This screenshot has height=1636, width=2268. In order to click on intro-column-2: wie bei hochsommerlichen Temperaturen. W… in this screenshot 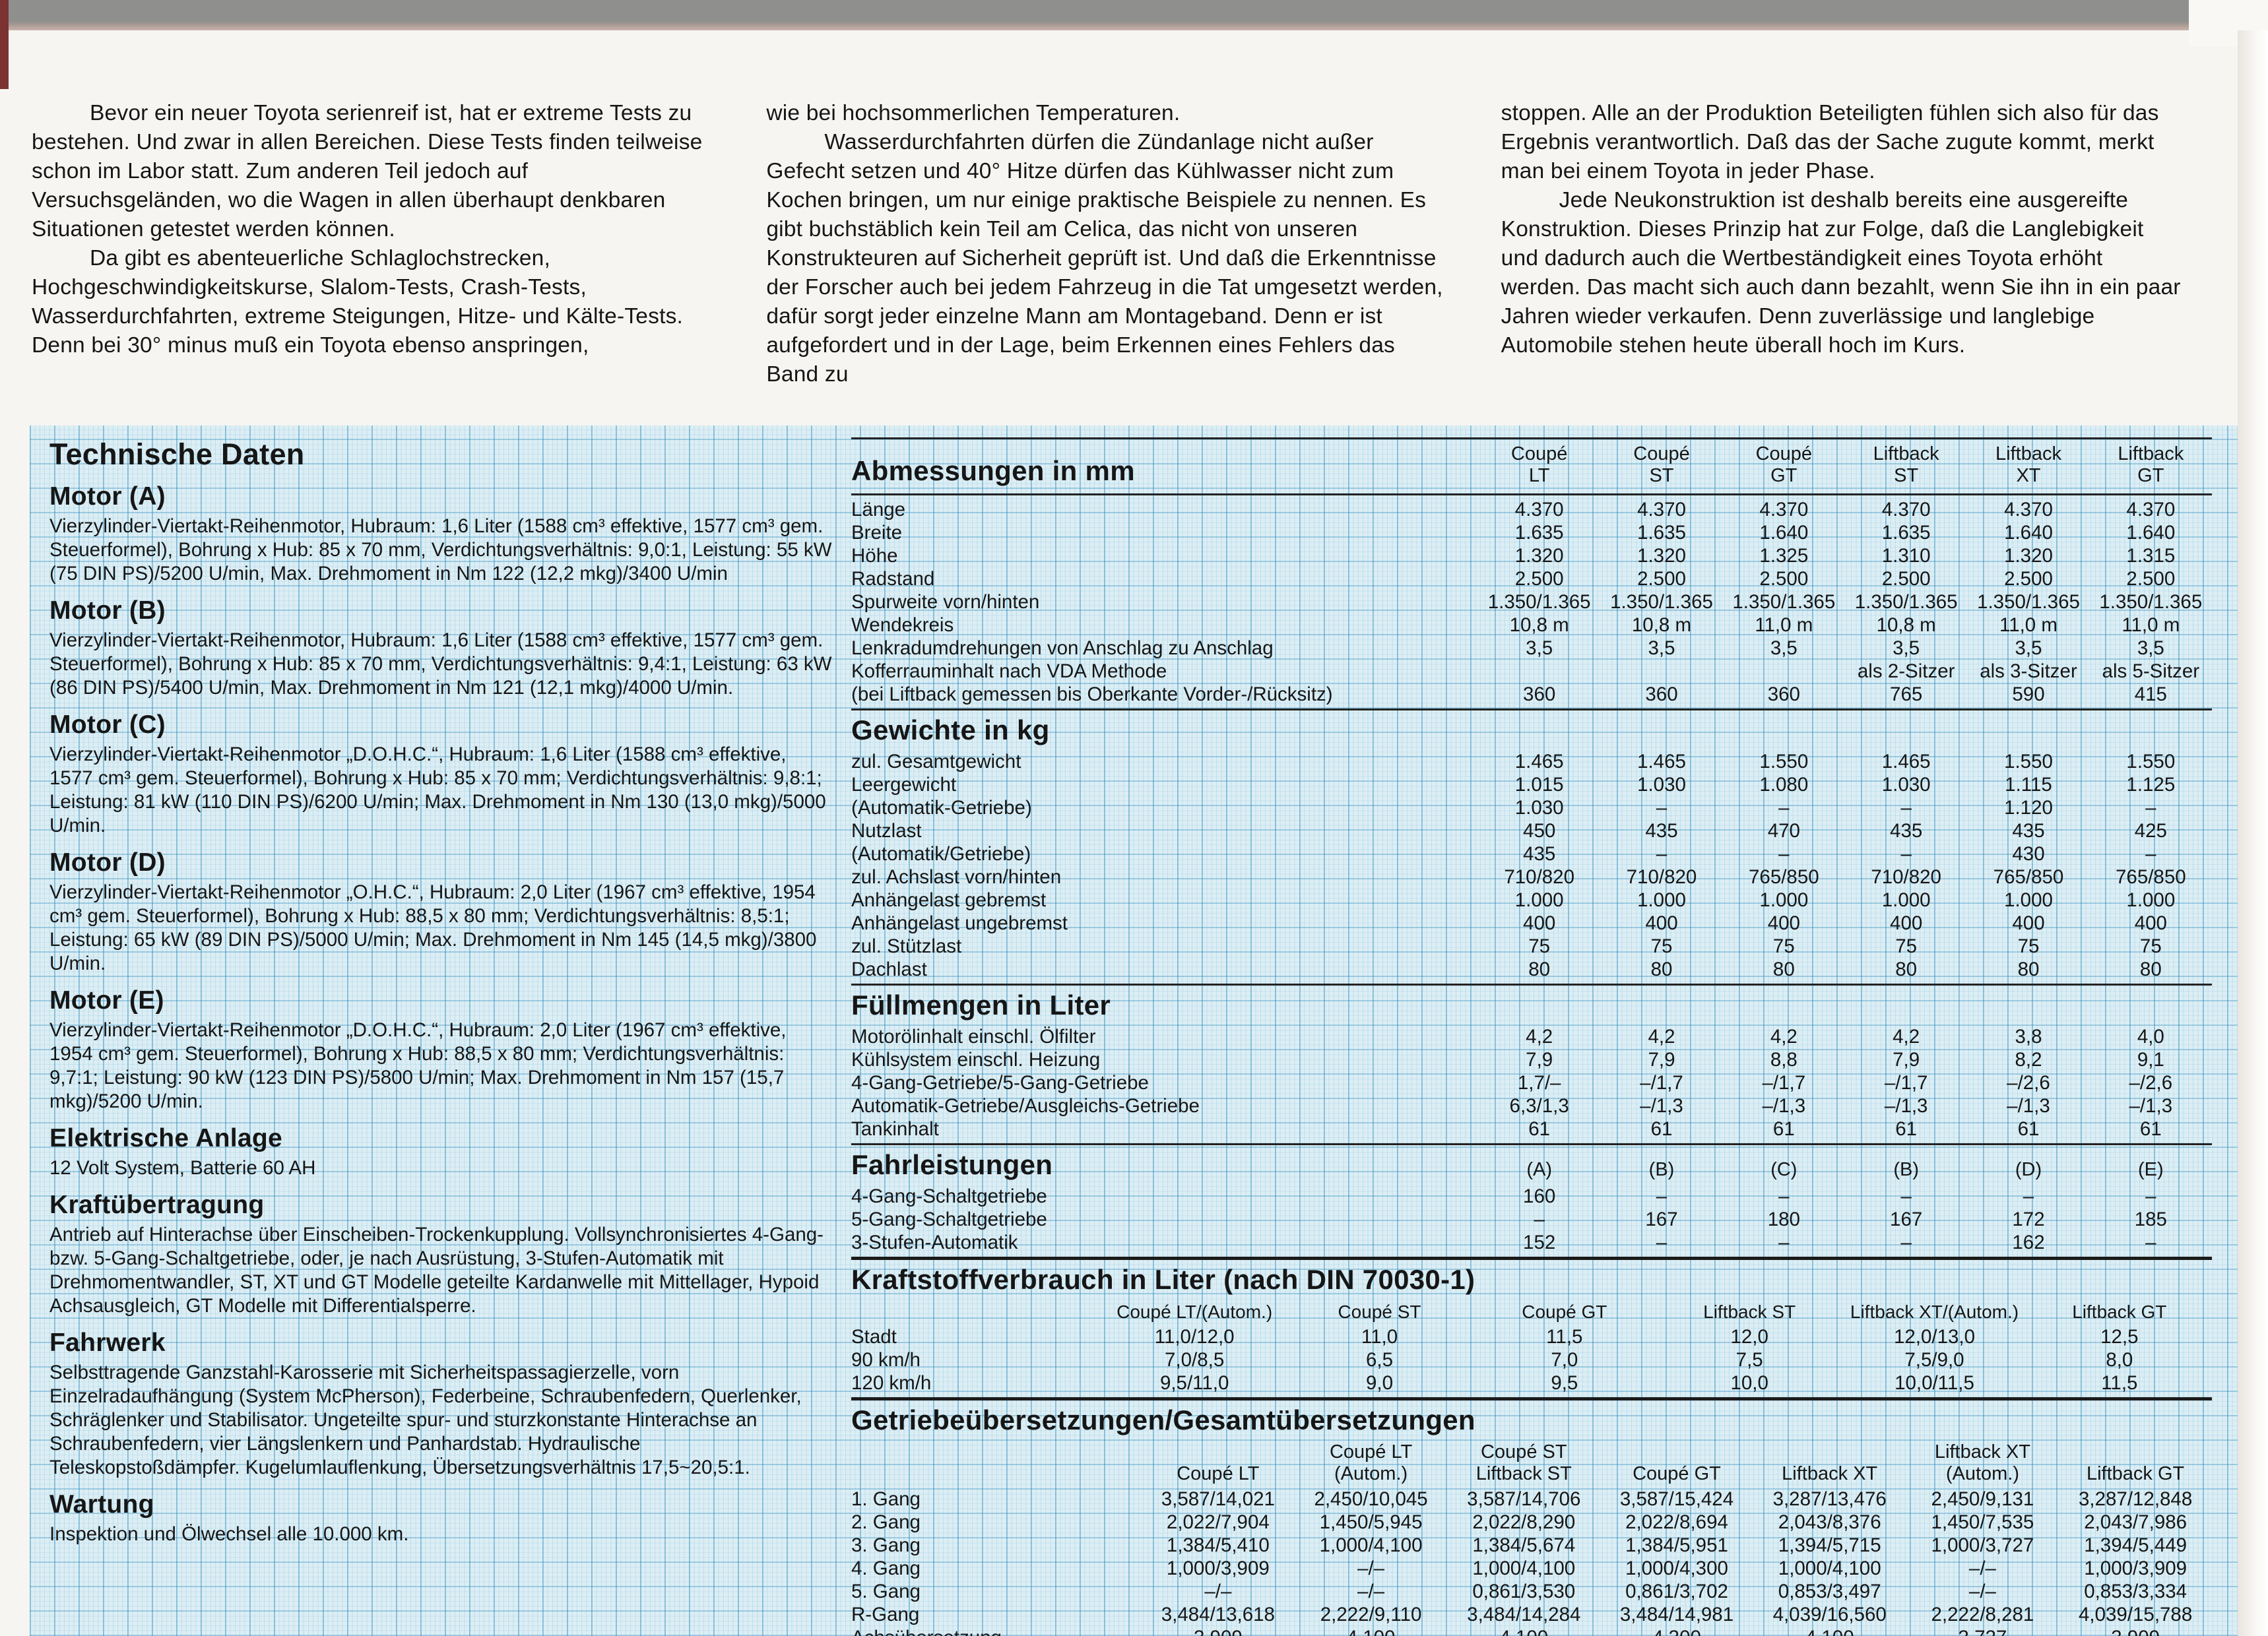, I will do `click(1108, 244)`.